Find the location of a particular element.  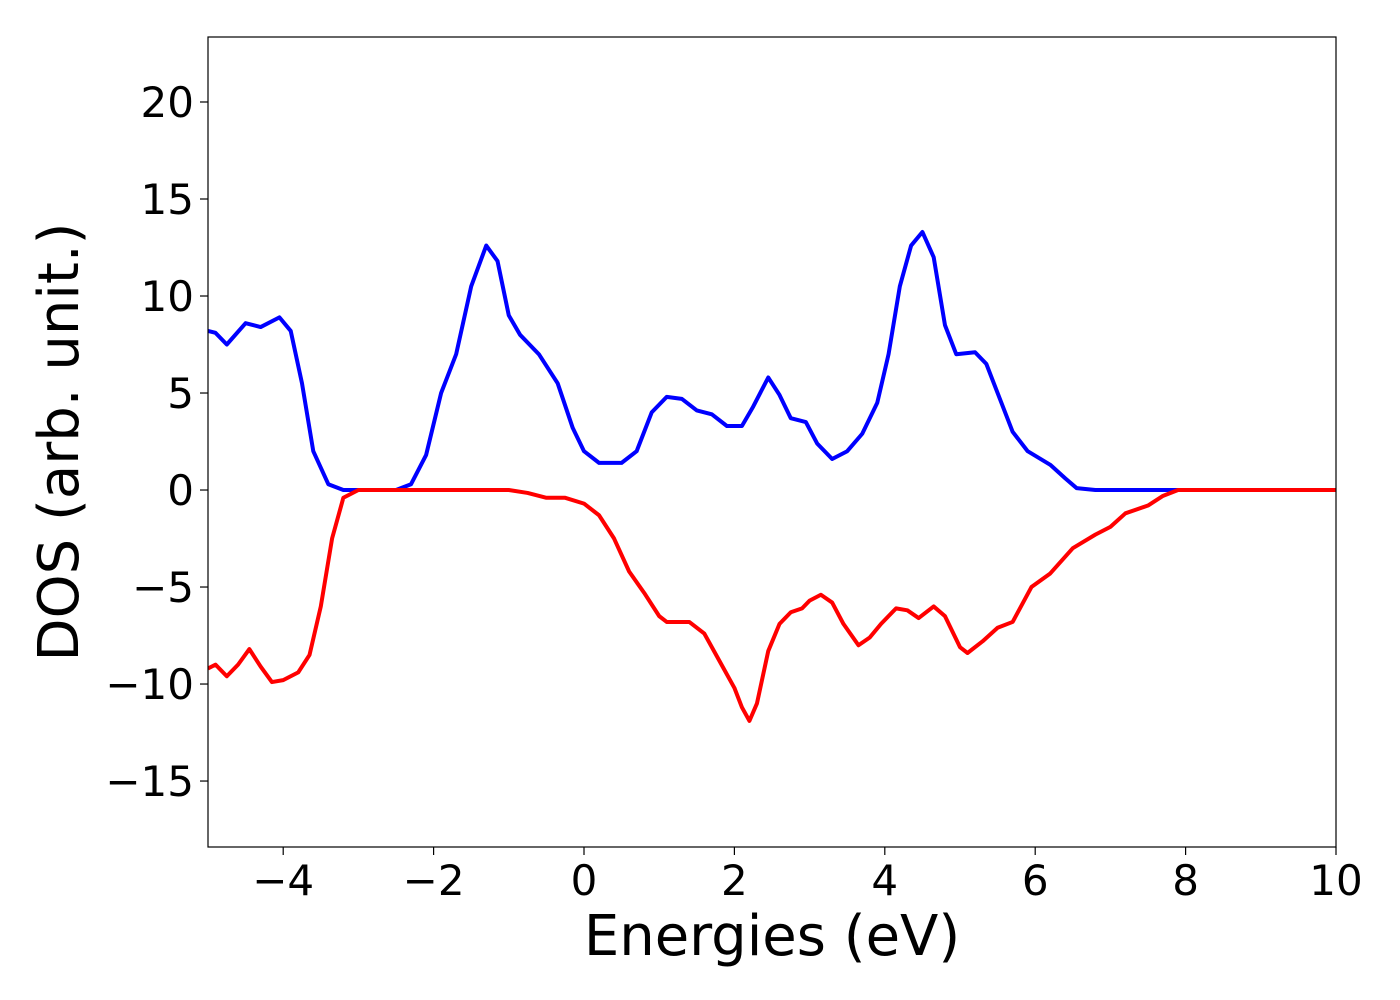

x-tick-label: 0 is located at coordinates (584, 880).